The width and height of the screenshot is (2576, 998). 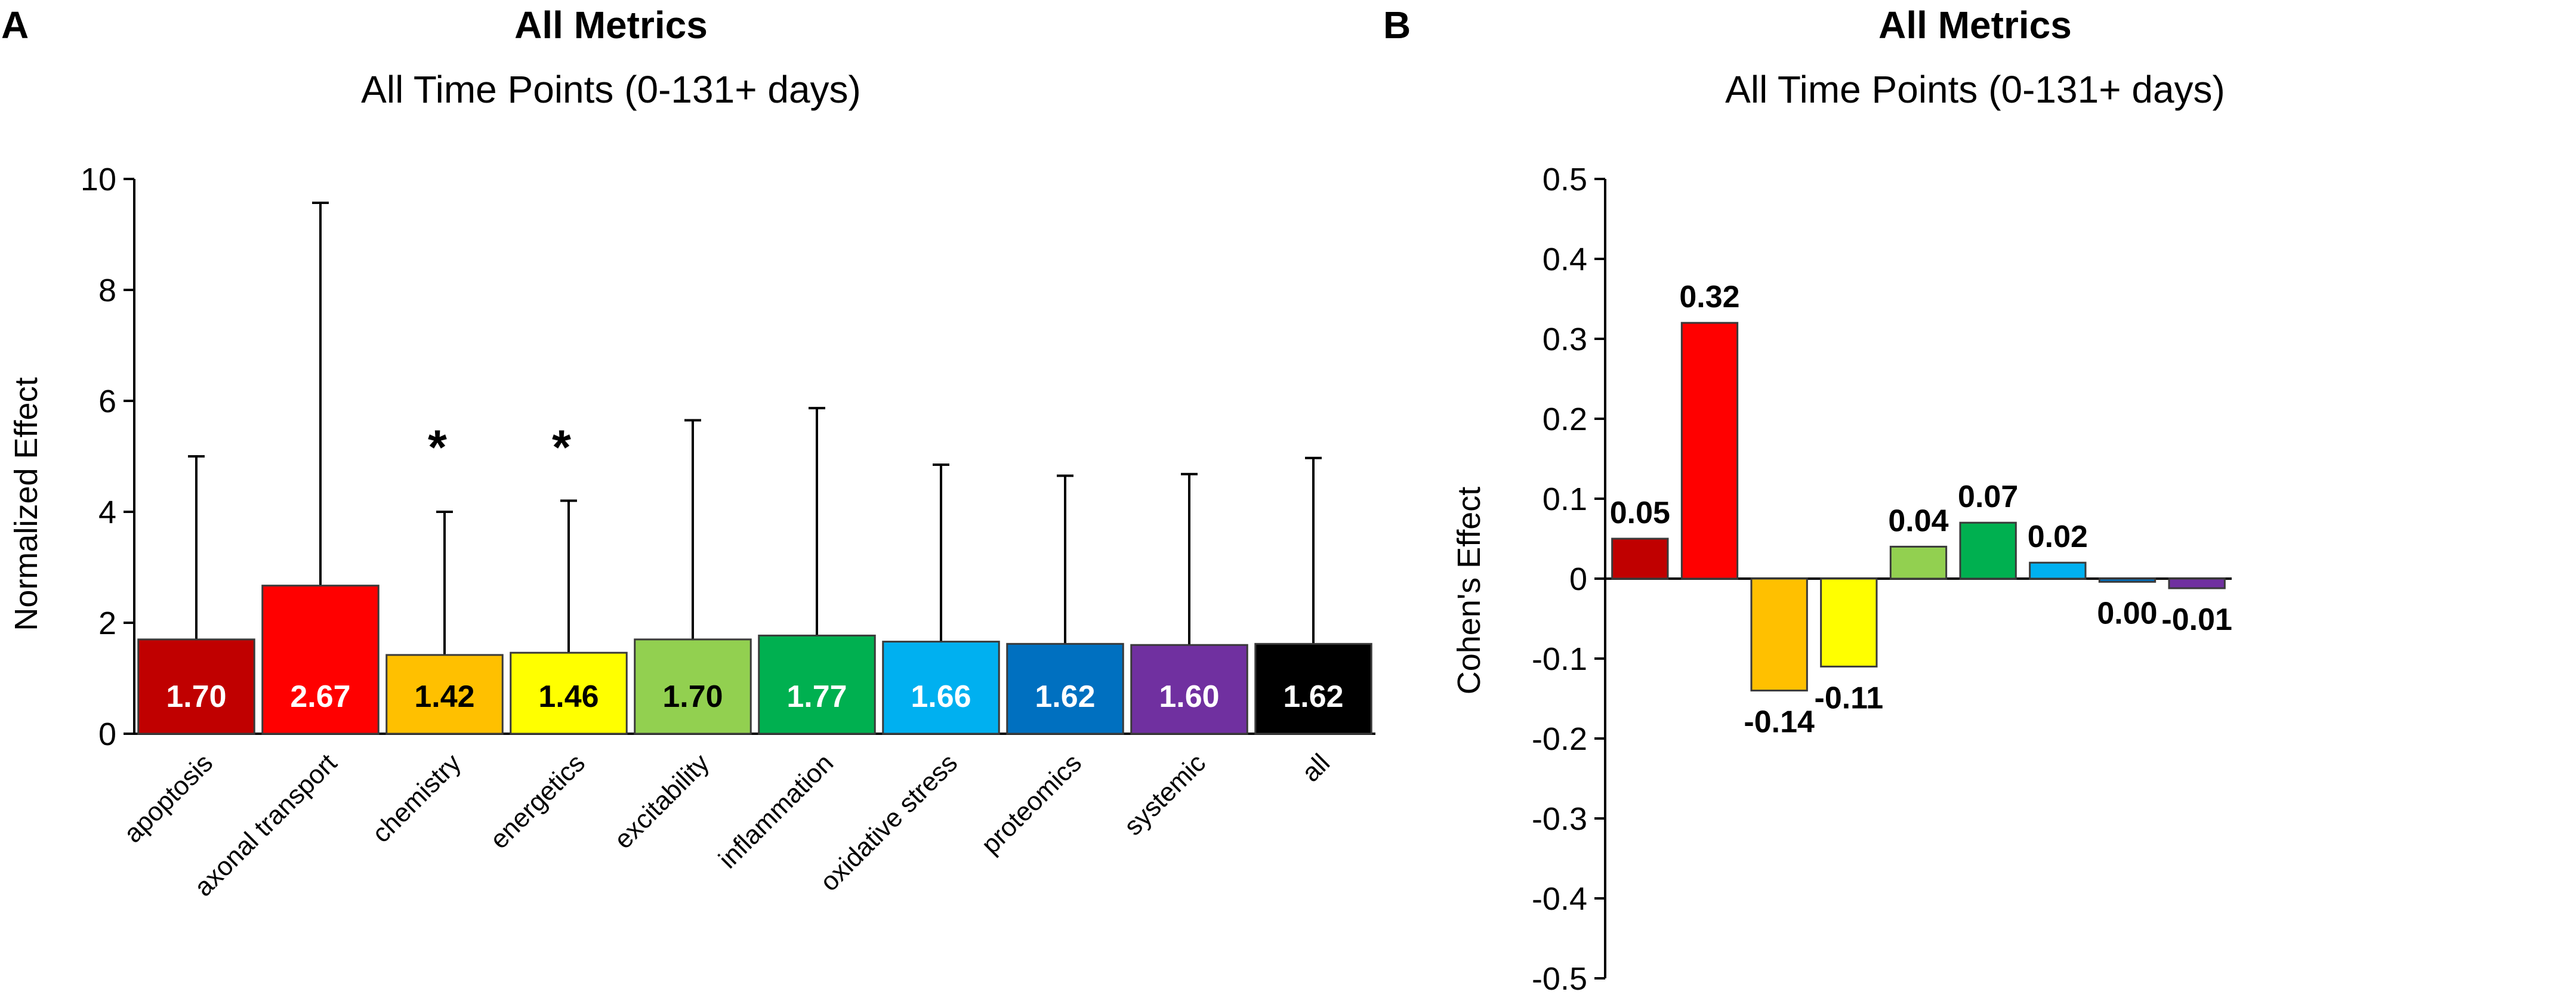 What do you see at coordinates (1559, 659) in the screenshot?
I see `panel-b-y-tick-label: -0.1` at bounding box center [1559, 659].